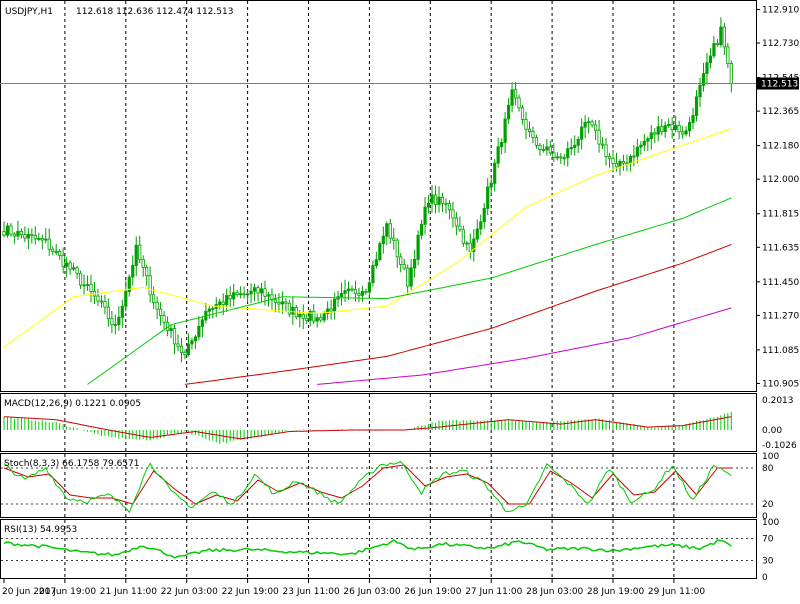 This screenshot has width=800, height=604. What do you see at coordinates (371, 592) in the screenshot?
I see `time-tick-label: 26 Jun 03:00` at bounding box center [371, 592].